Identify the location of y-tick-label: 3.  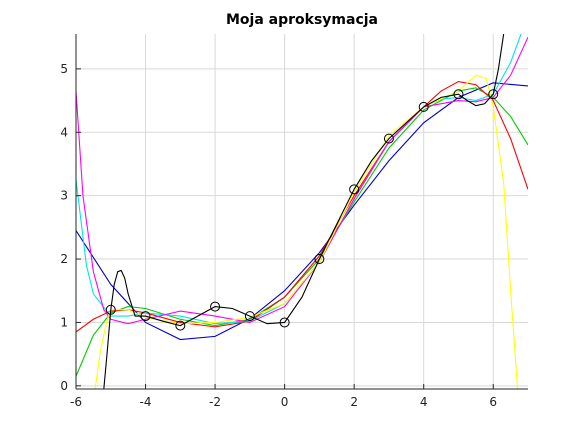
(64, 196).